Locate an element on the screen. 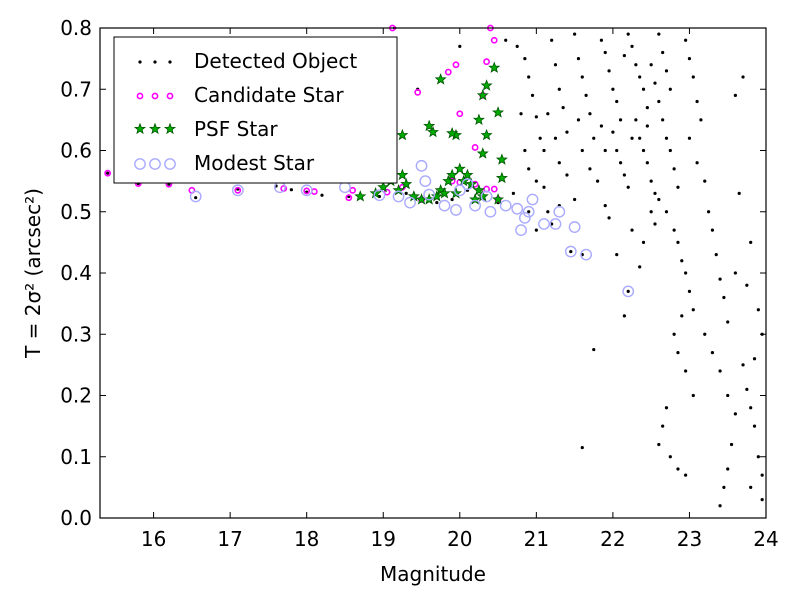  y-tick-label: 0.3 is located at coordinates (76, 334).